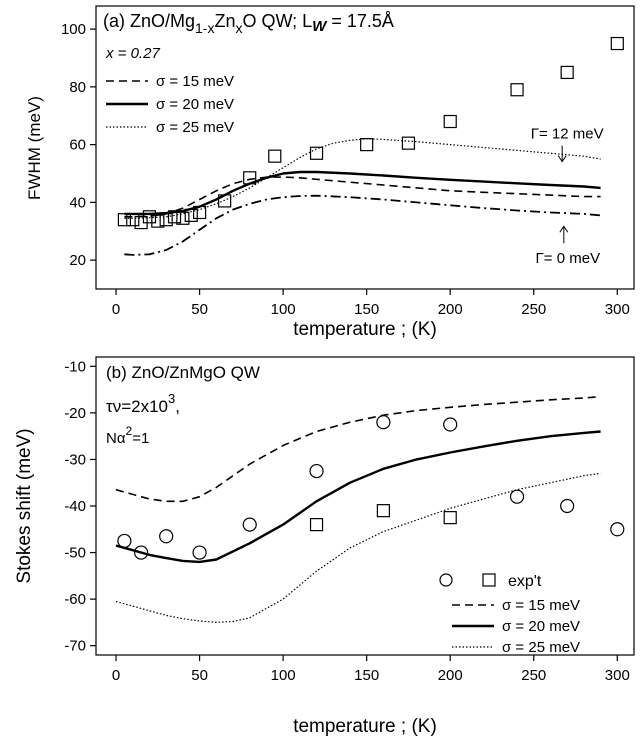 This screenshot has width=642, height=746. What do you see at coordinates (489, 580) in the screenshot?
I see `legend-marker-square` at bounding box center [489, 580].